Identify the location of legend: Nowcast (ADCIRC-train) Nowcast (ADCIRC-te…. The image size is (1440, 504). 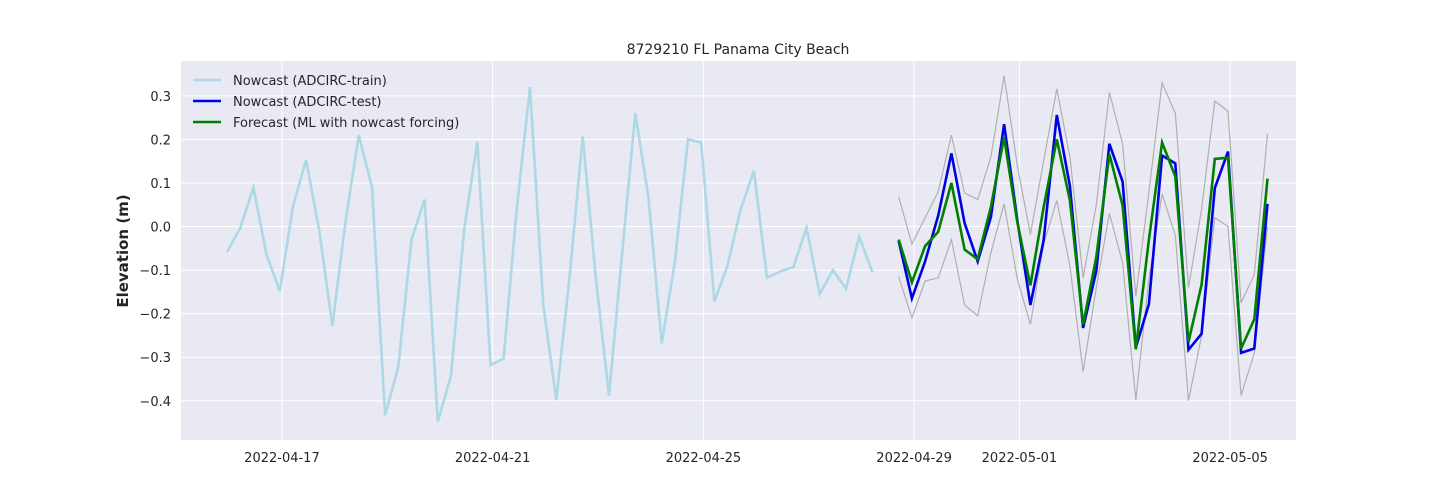
(326, 102).